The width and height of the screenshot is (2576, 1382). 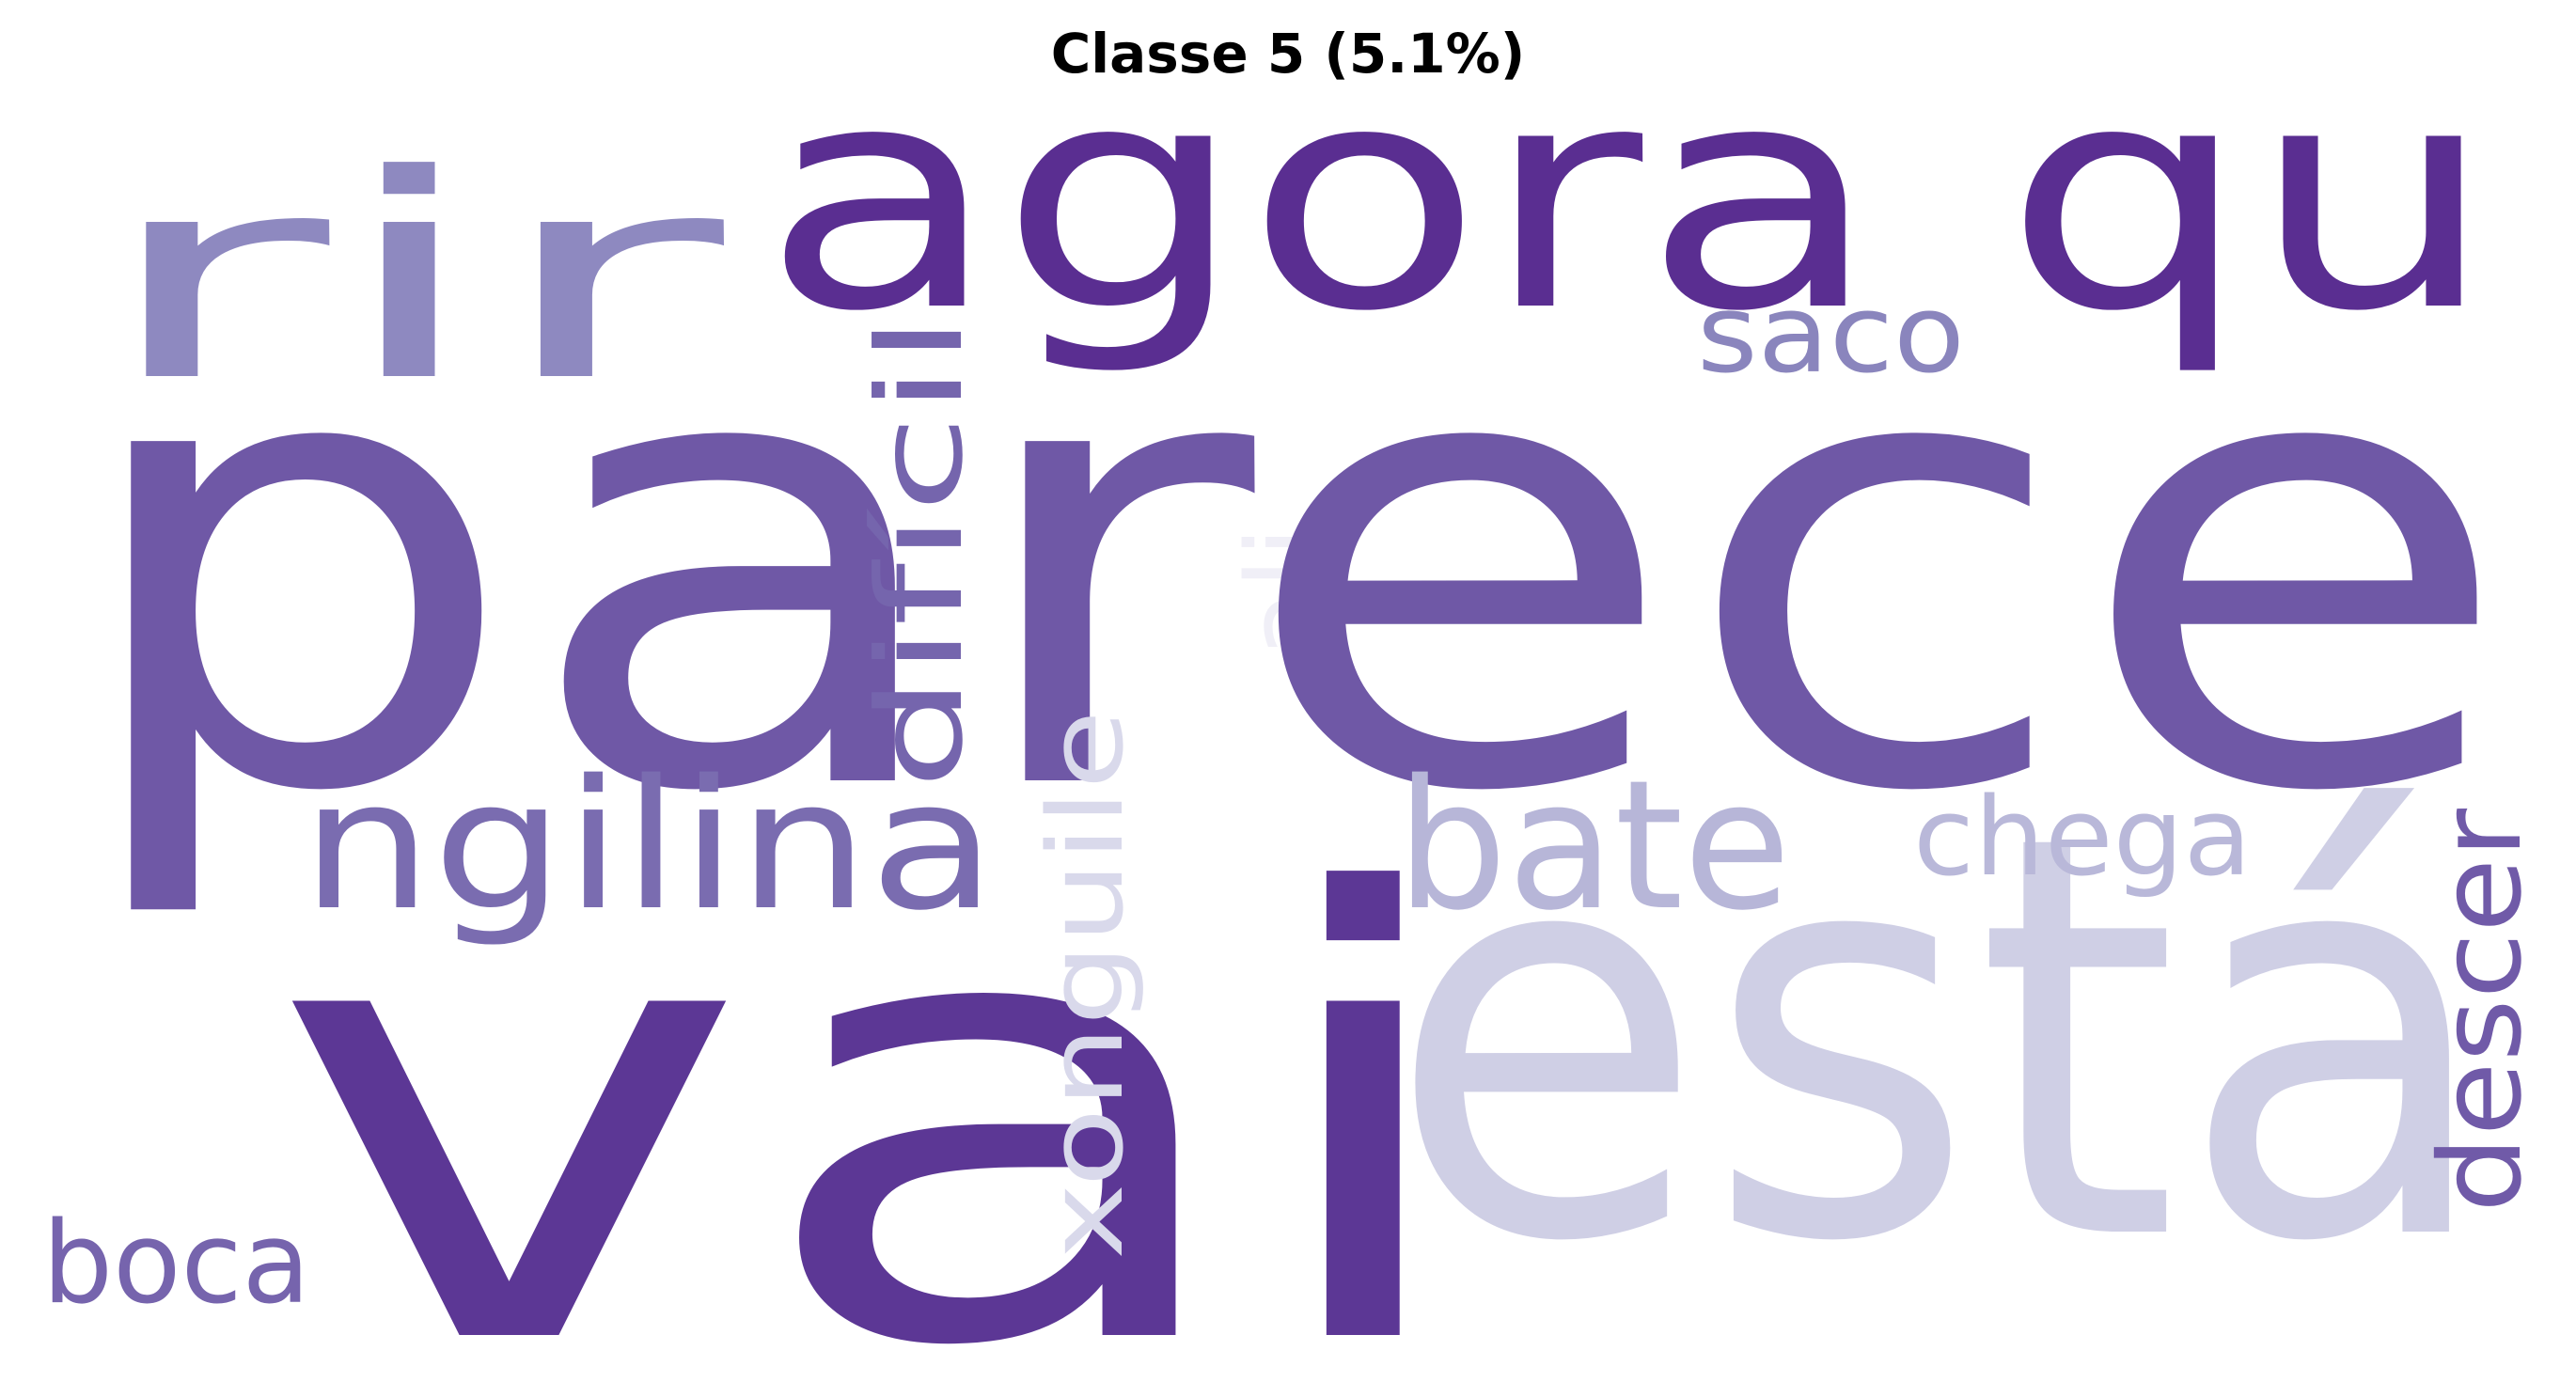 I want to click on word-dificil: difícil, so click(x=921, y=552).